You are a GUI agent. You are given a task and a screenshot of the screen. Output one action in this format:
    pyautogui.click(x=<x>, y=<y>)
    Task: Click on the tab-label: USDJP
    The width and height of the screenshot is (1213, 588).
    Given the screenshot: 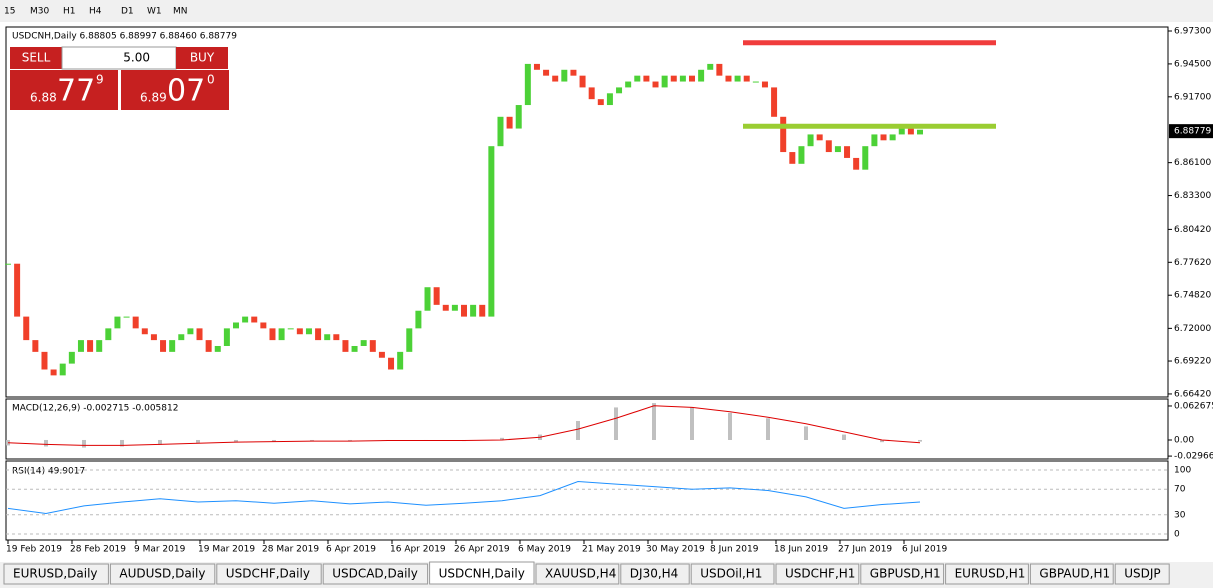 What is the action you would take?
    pyautogui.click(x=1142, y=574)
    